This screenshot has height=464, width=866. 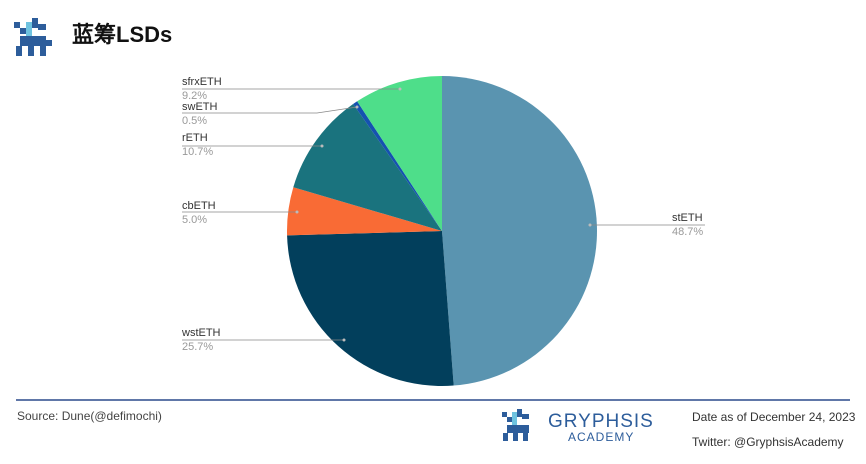 I want to click on brand: GRYPHSIS, so click(x=601, y=421).